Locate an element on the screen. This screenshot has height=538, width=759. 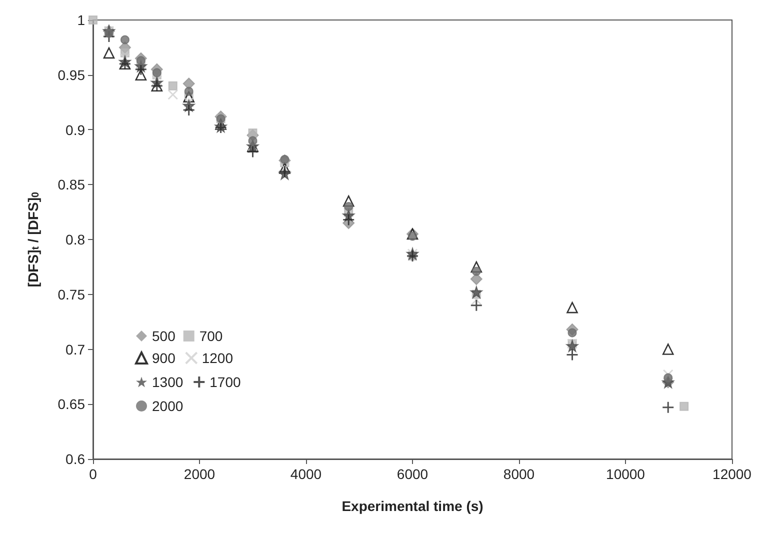
y-tick-label: 0.75 is located at coordinates (72, 294).